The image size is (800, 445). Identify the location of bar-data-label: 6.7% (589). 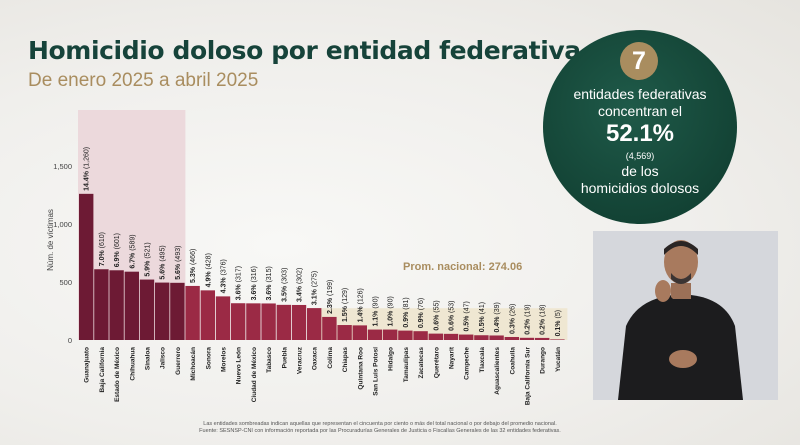
(132, 251).